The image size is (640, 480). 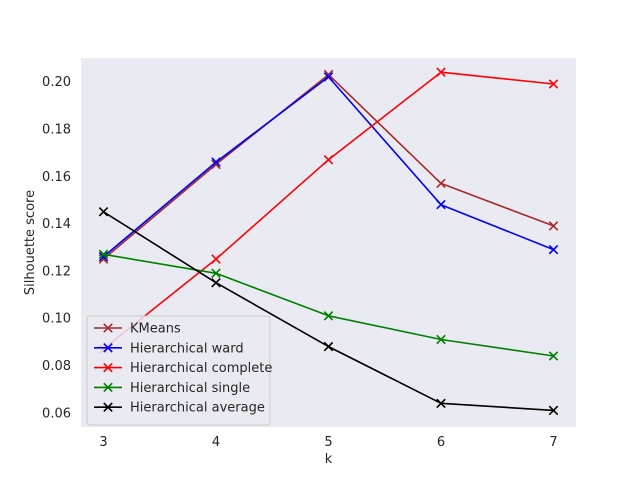 I want to click on y-axis-label: Silhouette score, so click(x=30, y=242).